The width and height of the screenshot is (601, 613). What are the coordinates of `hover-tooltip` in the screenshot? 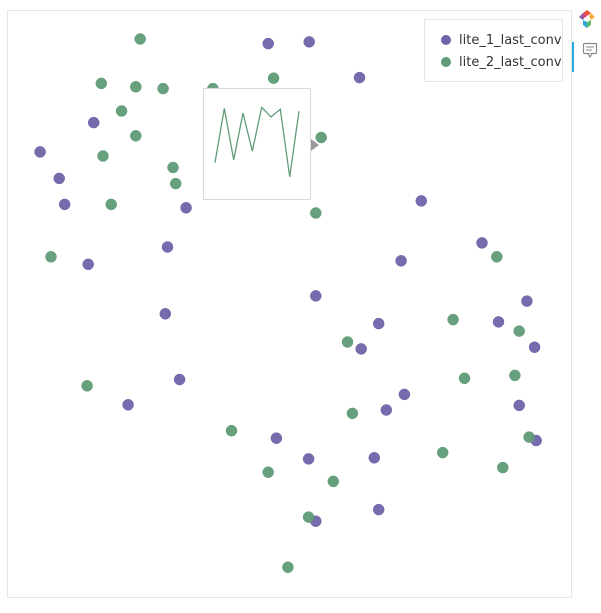 It's located at (257, 144).